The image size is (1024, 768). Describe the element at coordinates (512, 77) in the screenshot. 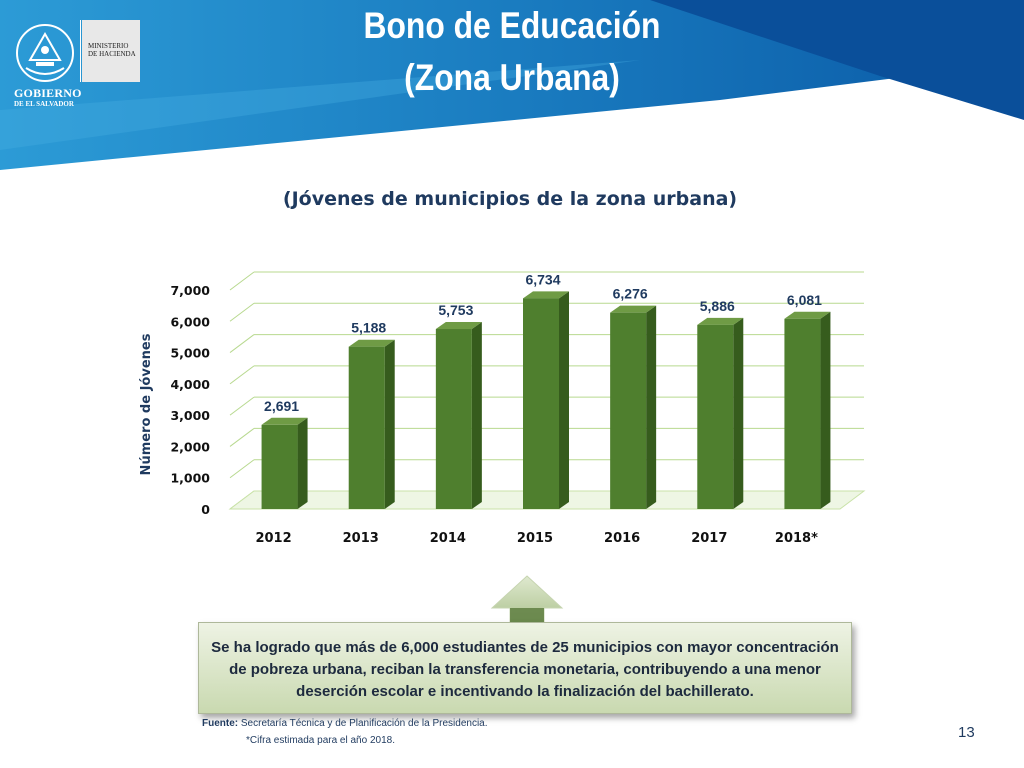

I see `page-title-line2: (Zona Urbana)` at that location.